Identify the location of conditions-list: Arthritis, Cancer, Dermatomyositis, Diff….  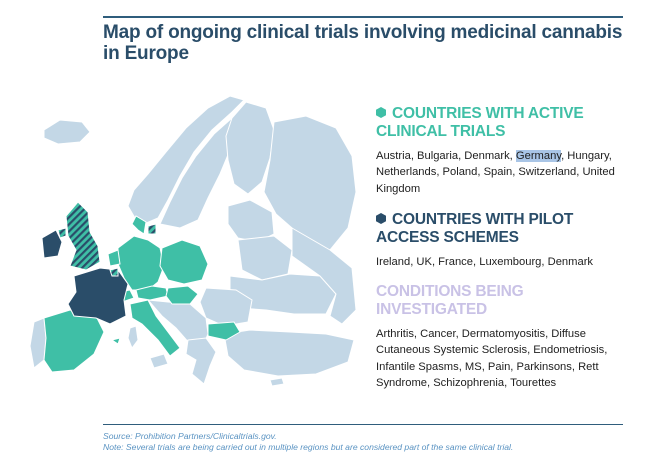
(492, 359).